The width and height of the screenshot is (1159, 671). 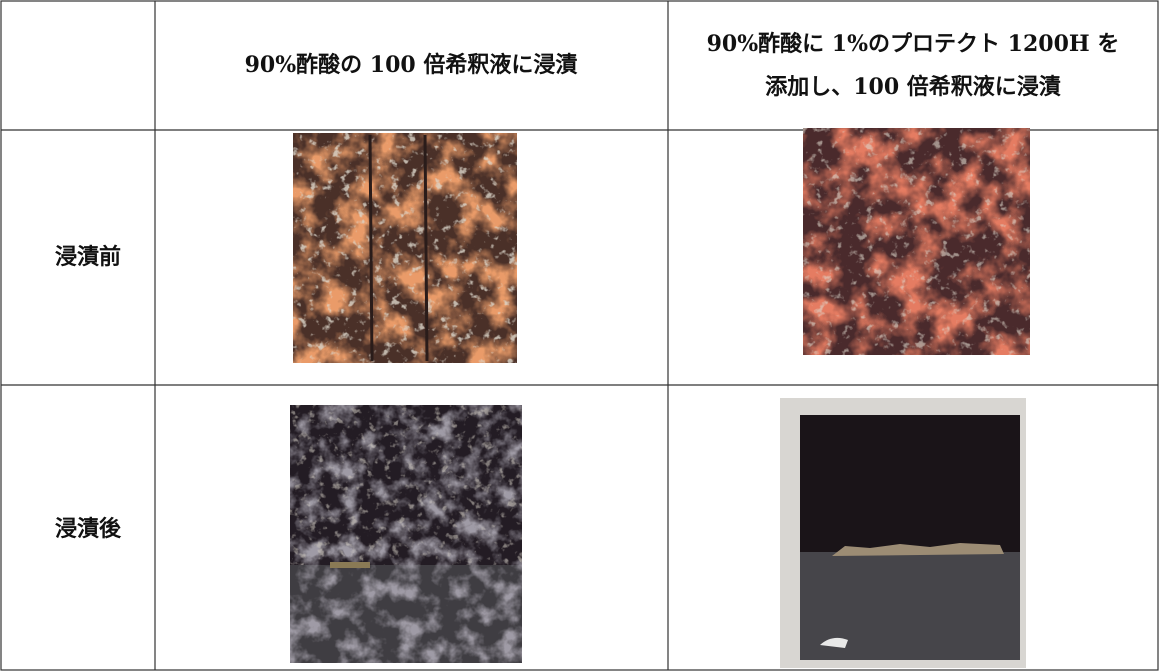 What do you see at coordinates (913, 87) in the screenshot?
I see `column-header: 添加し、100 倍希釈液に浸漬` at bounding box center [913, 87].